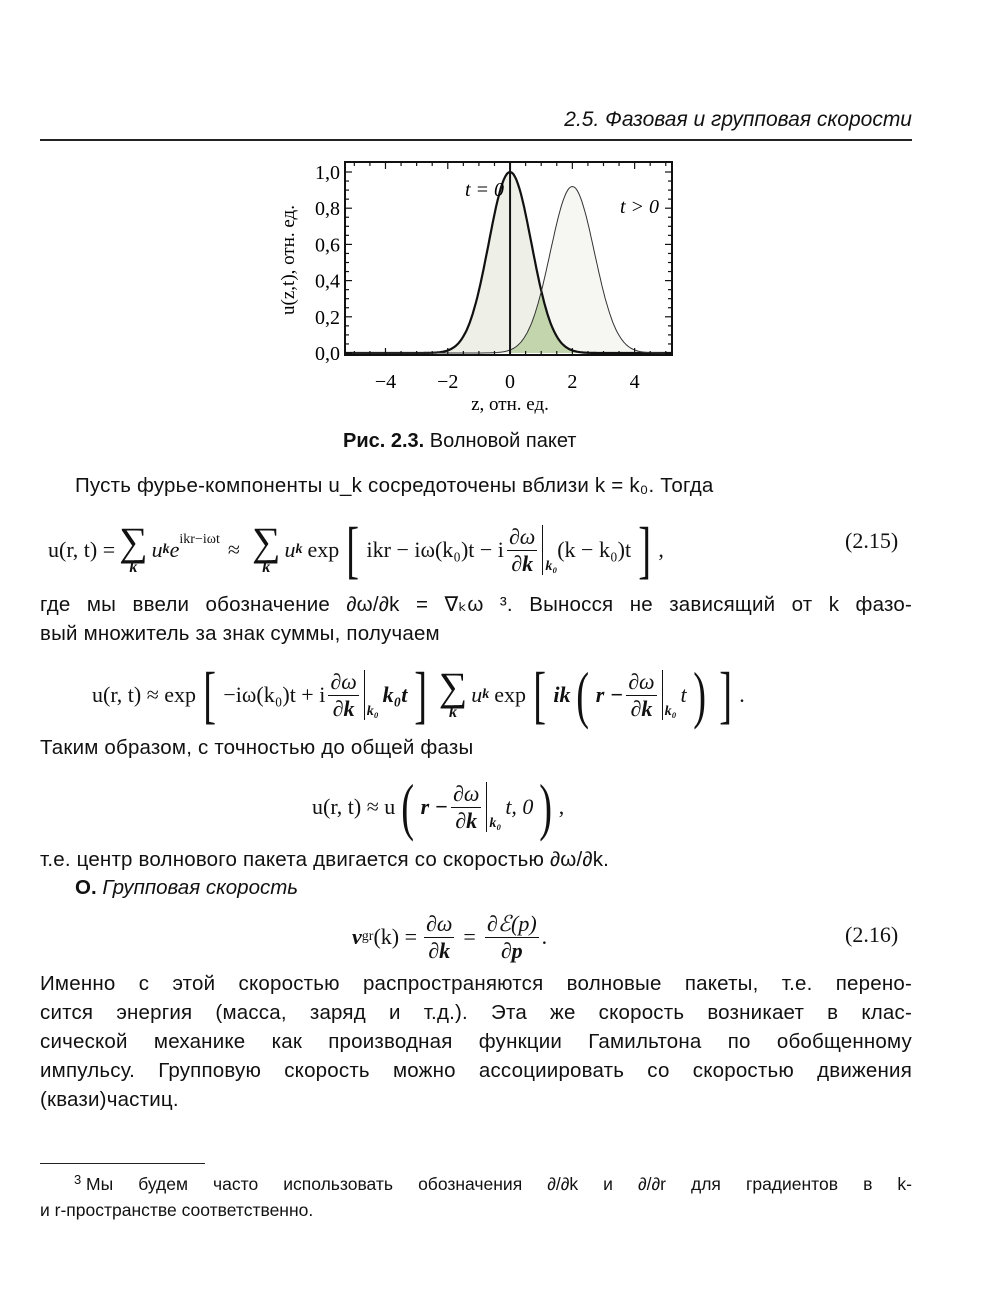 Image resolution: width=1000 pixels, height=1309 pixels. I want to click on footnote-line: и r-пространстве соответственно., so click(177, 1210).